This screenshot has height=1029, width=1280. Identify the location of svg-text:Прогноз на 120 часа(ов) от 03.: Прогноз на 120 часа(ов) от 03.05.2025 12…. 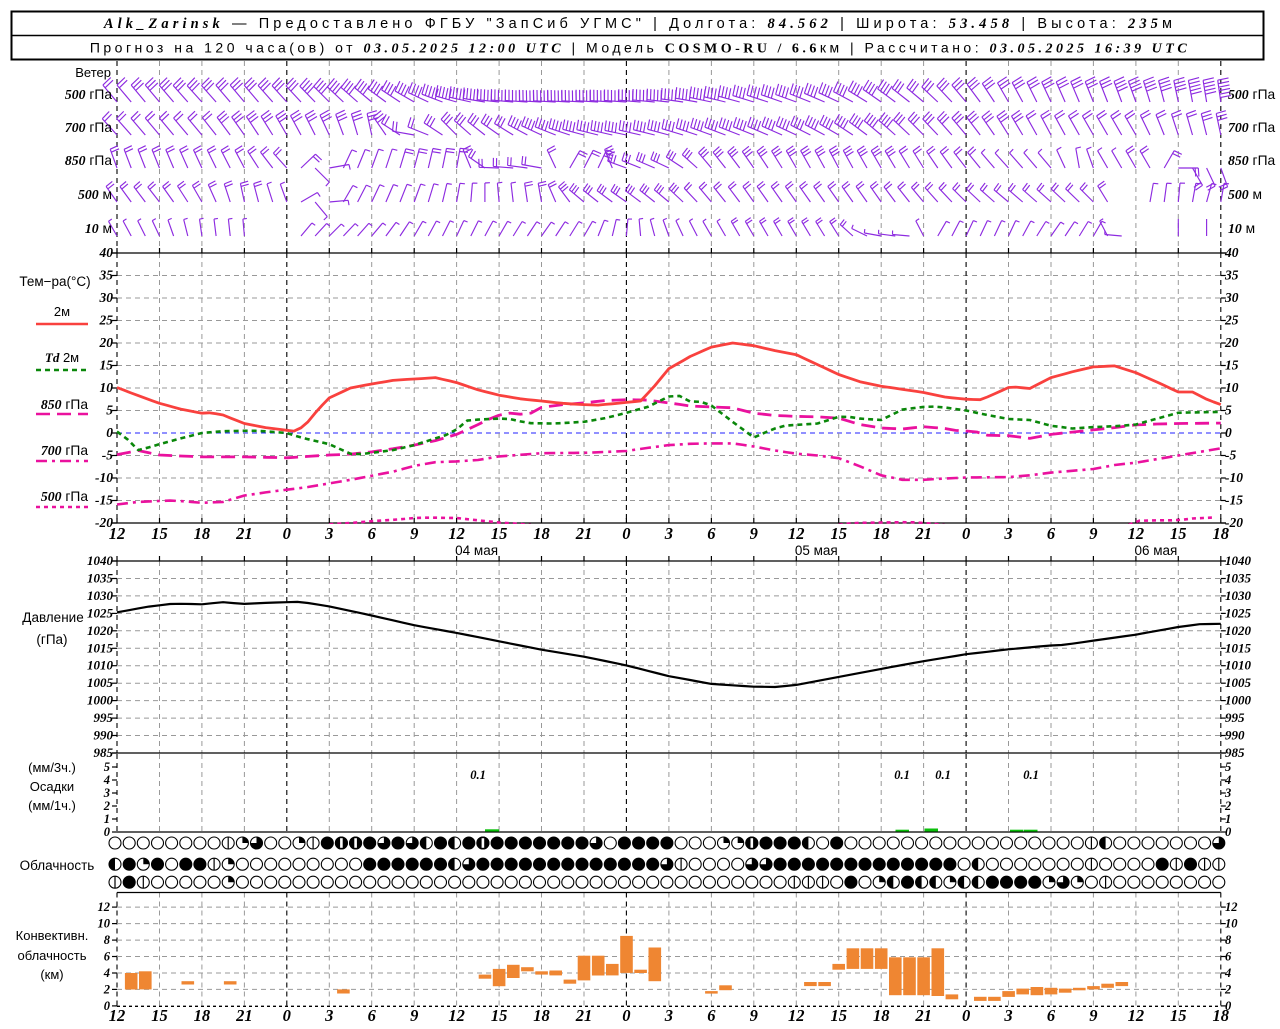
(640, 48).